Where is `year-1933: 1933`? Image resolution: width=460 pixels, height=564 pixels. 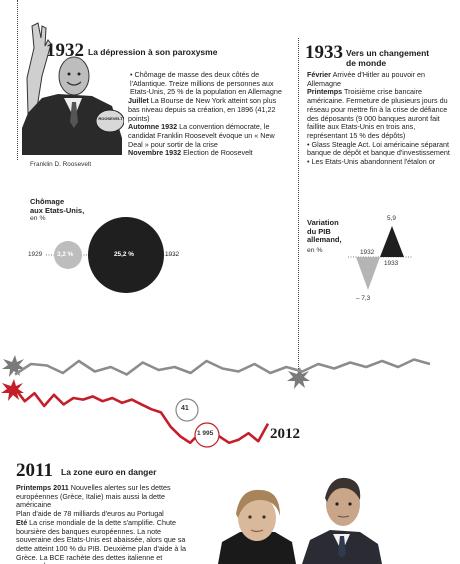
year-1933: 1933 is located at coordinates (324, 52).